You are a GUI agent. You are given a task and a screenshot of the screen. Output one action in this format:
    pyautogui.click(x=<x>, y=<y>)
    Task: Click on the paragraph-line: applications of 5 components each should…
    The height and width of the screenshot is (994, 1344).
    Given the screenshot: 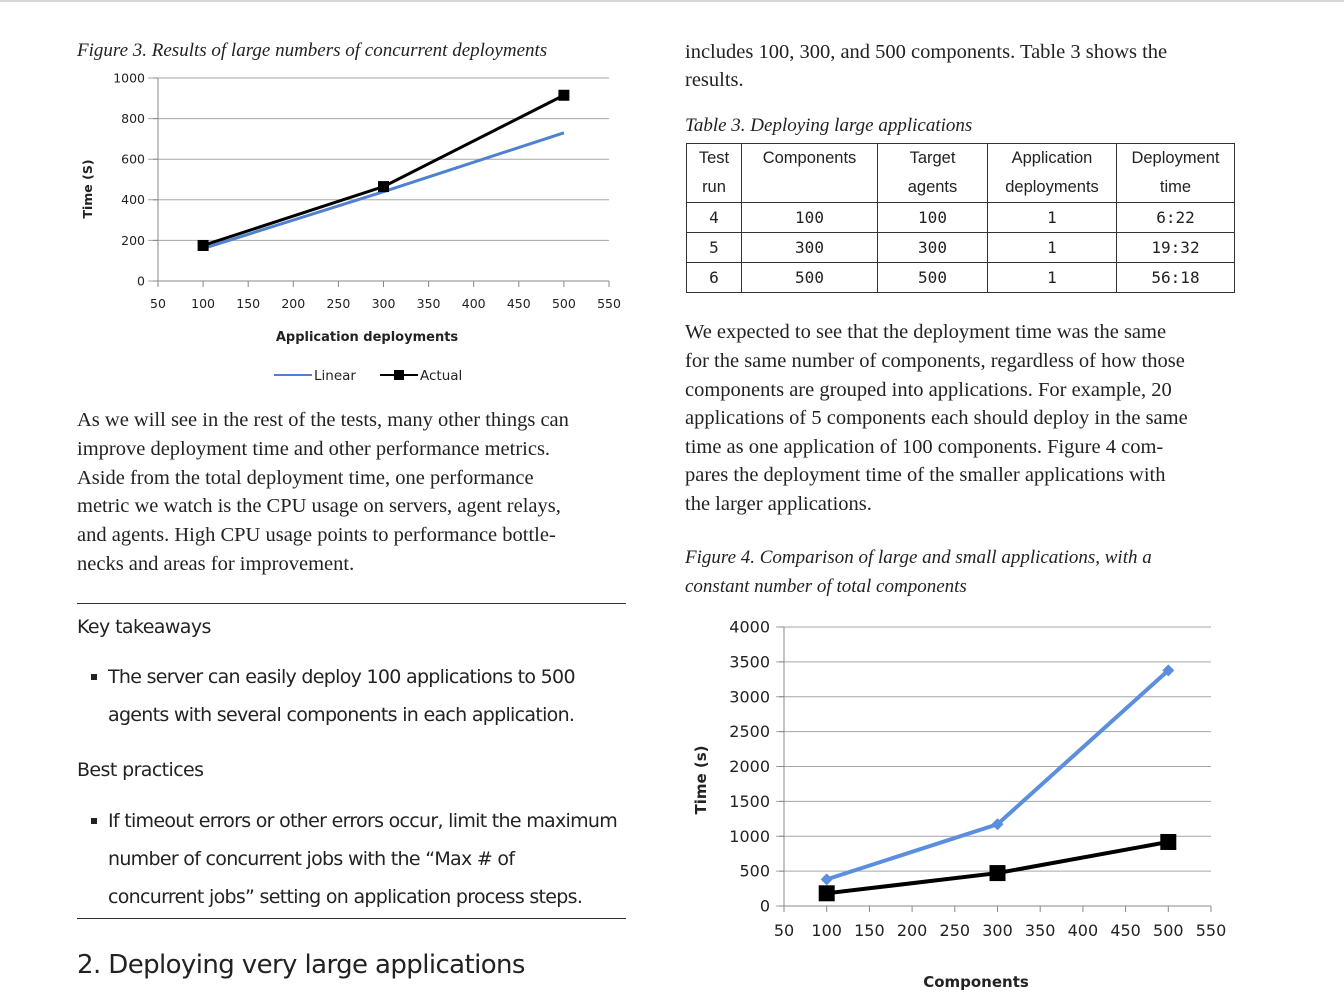 What is the action you would take?
    pyautogui.click(x=936, y=418)
    